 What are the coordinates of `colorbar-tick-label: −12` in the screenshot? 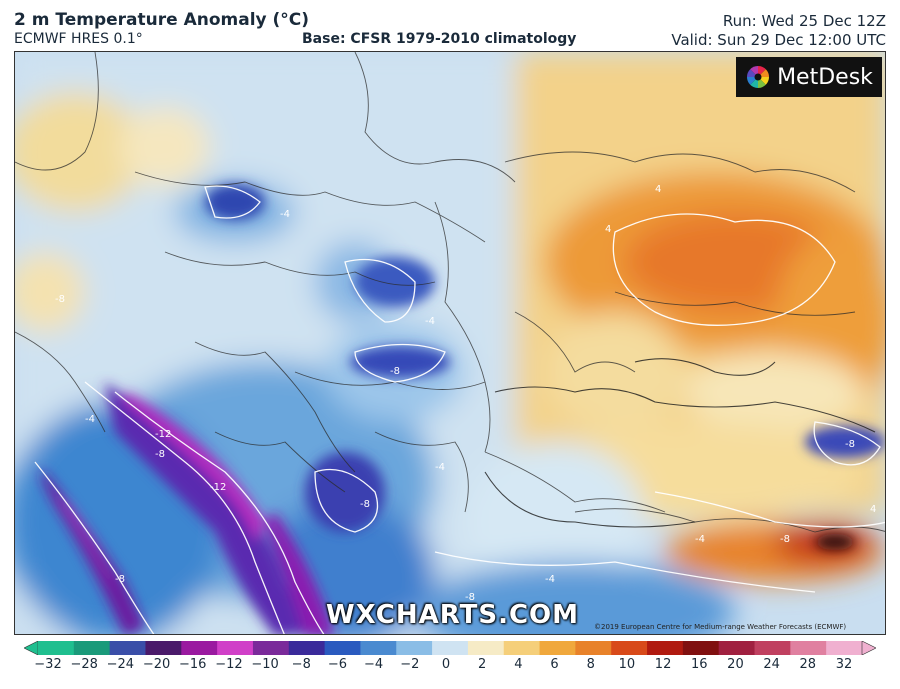 It's located at (229, 664).